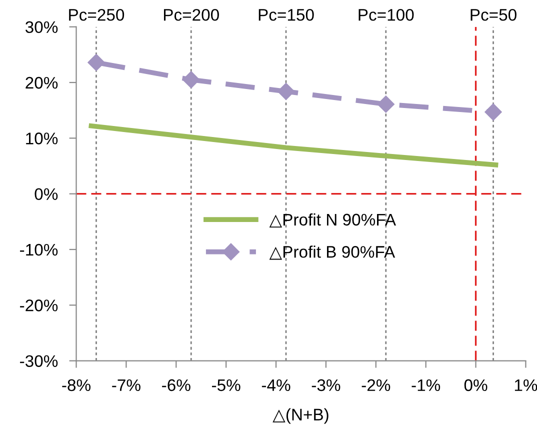 The width and height of the screenshot is (537, 440). I want to click on x-tick-label: -2%, so click(376, 385).